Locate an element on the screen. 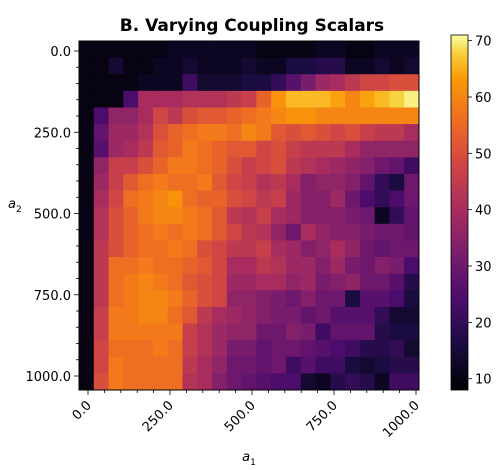  x-tick-label: 250.0 is located at coordinates (158, 416).